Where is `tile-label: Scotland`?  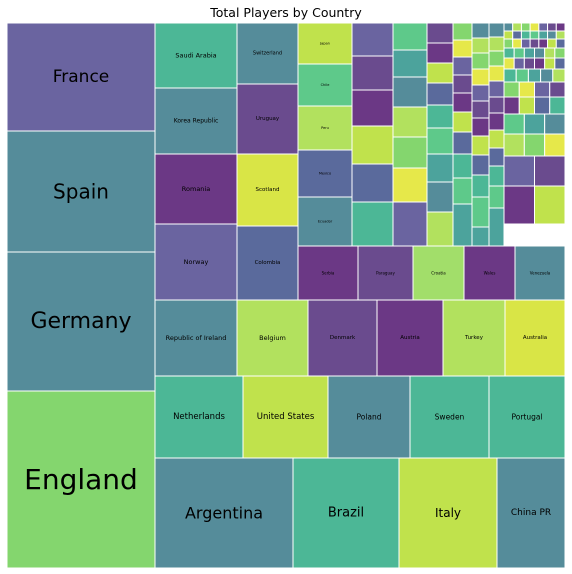 tile-label: Scotland is located at coordinates (268, 190).